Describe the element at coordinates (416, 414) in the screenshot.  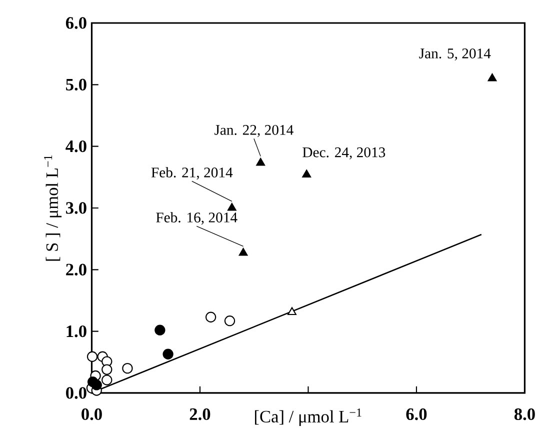
I see `x-tick-label: 6.0` at that location.